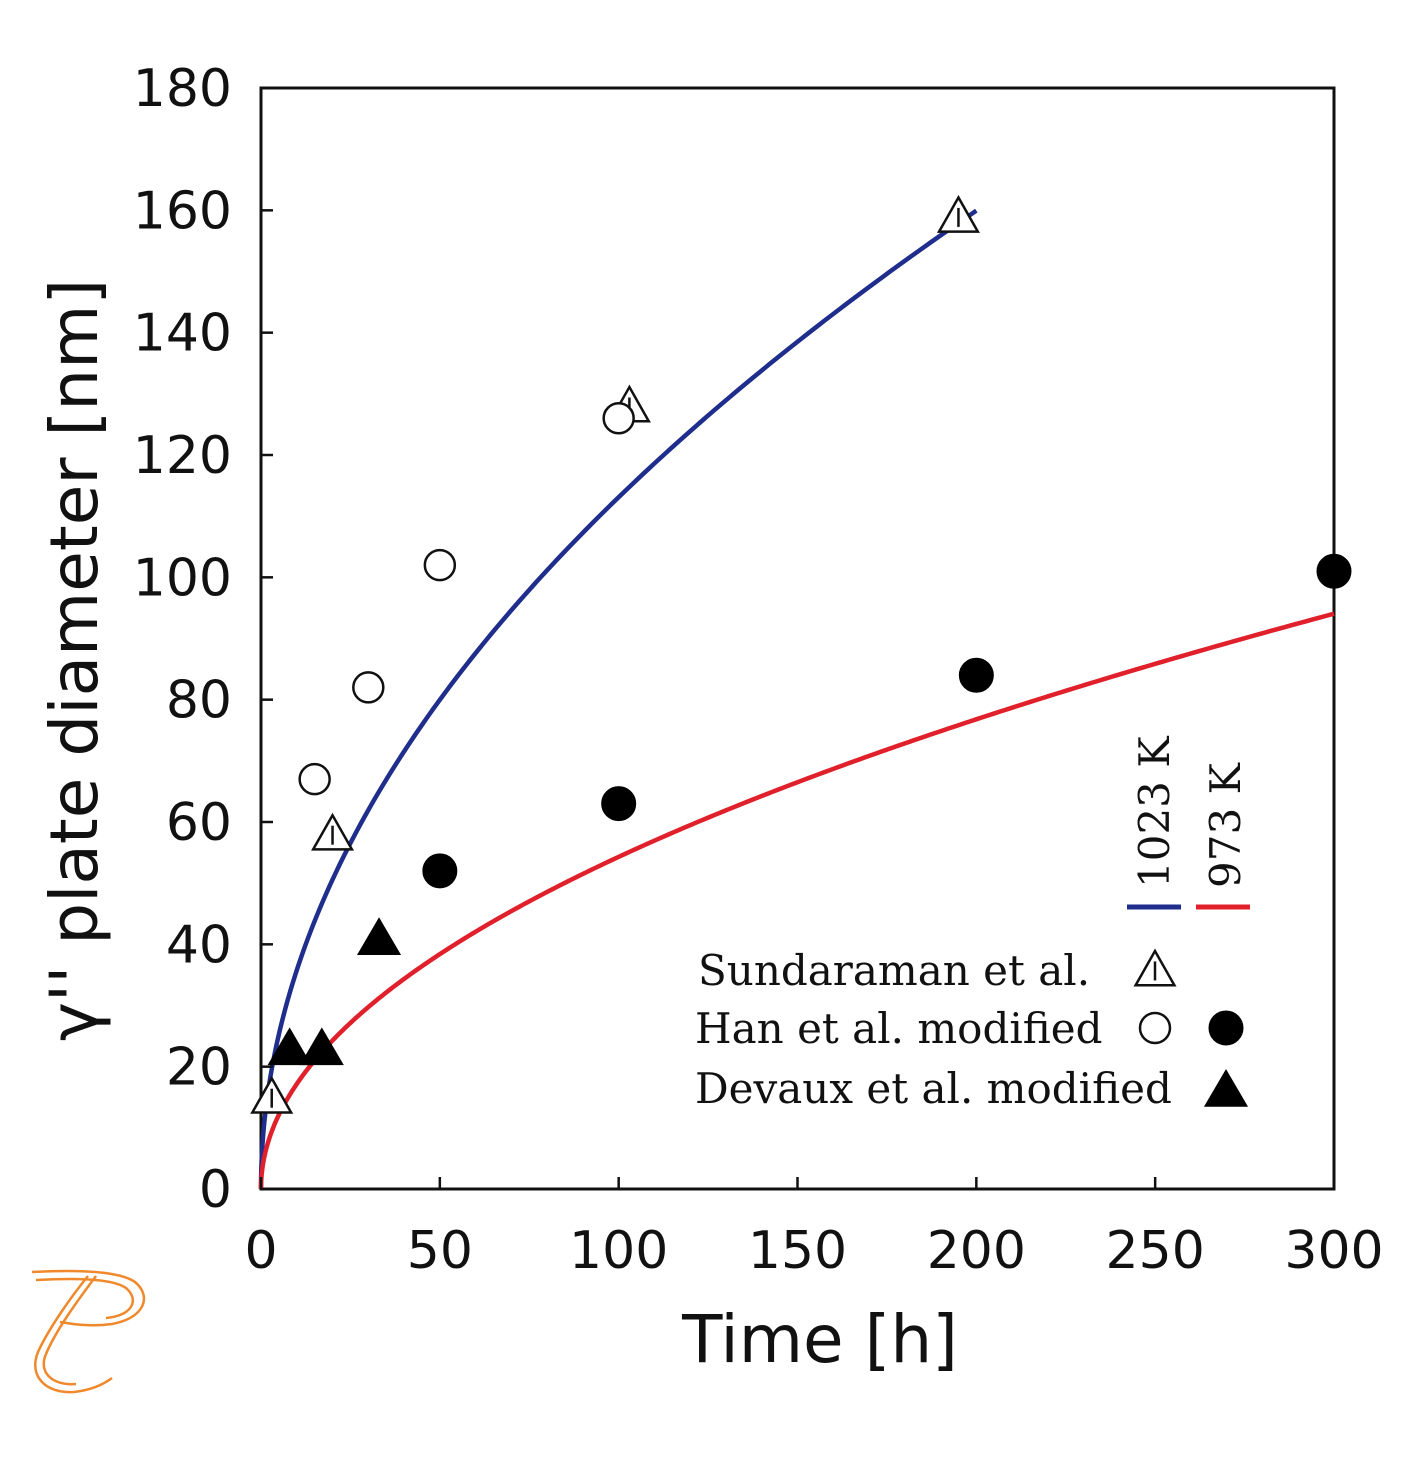 This screenshot has height=1464, width=1416. I want to click on legend-curve-label-1023k: 1023 K, so click(1154, 811).